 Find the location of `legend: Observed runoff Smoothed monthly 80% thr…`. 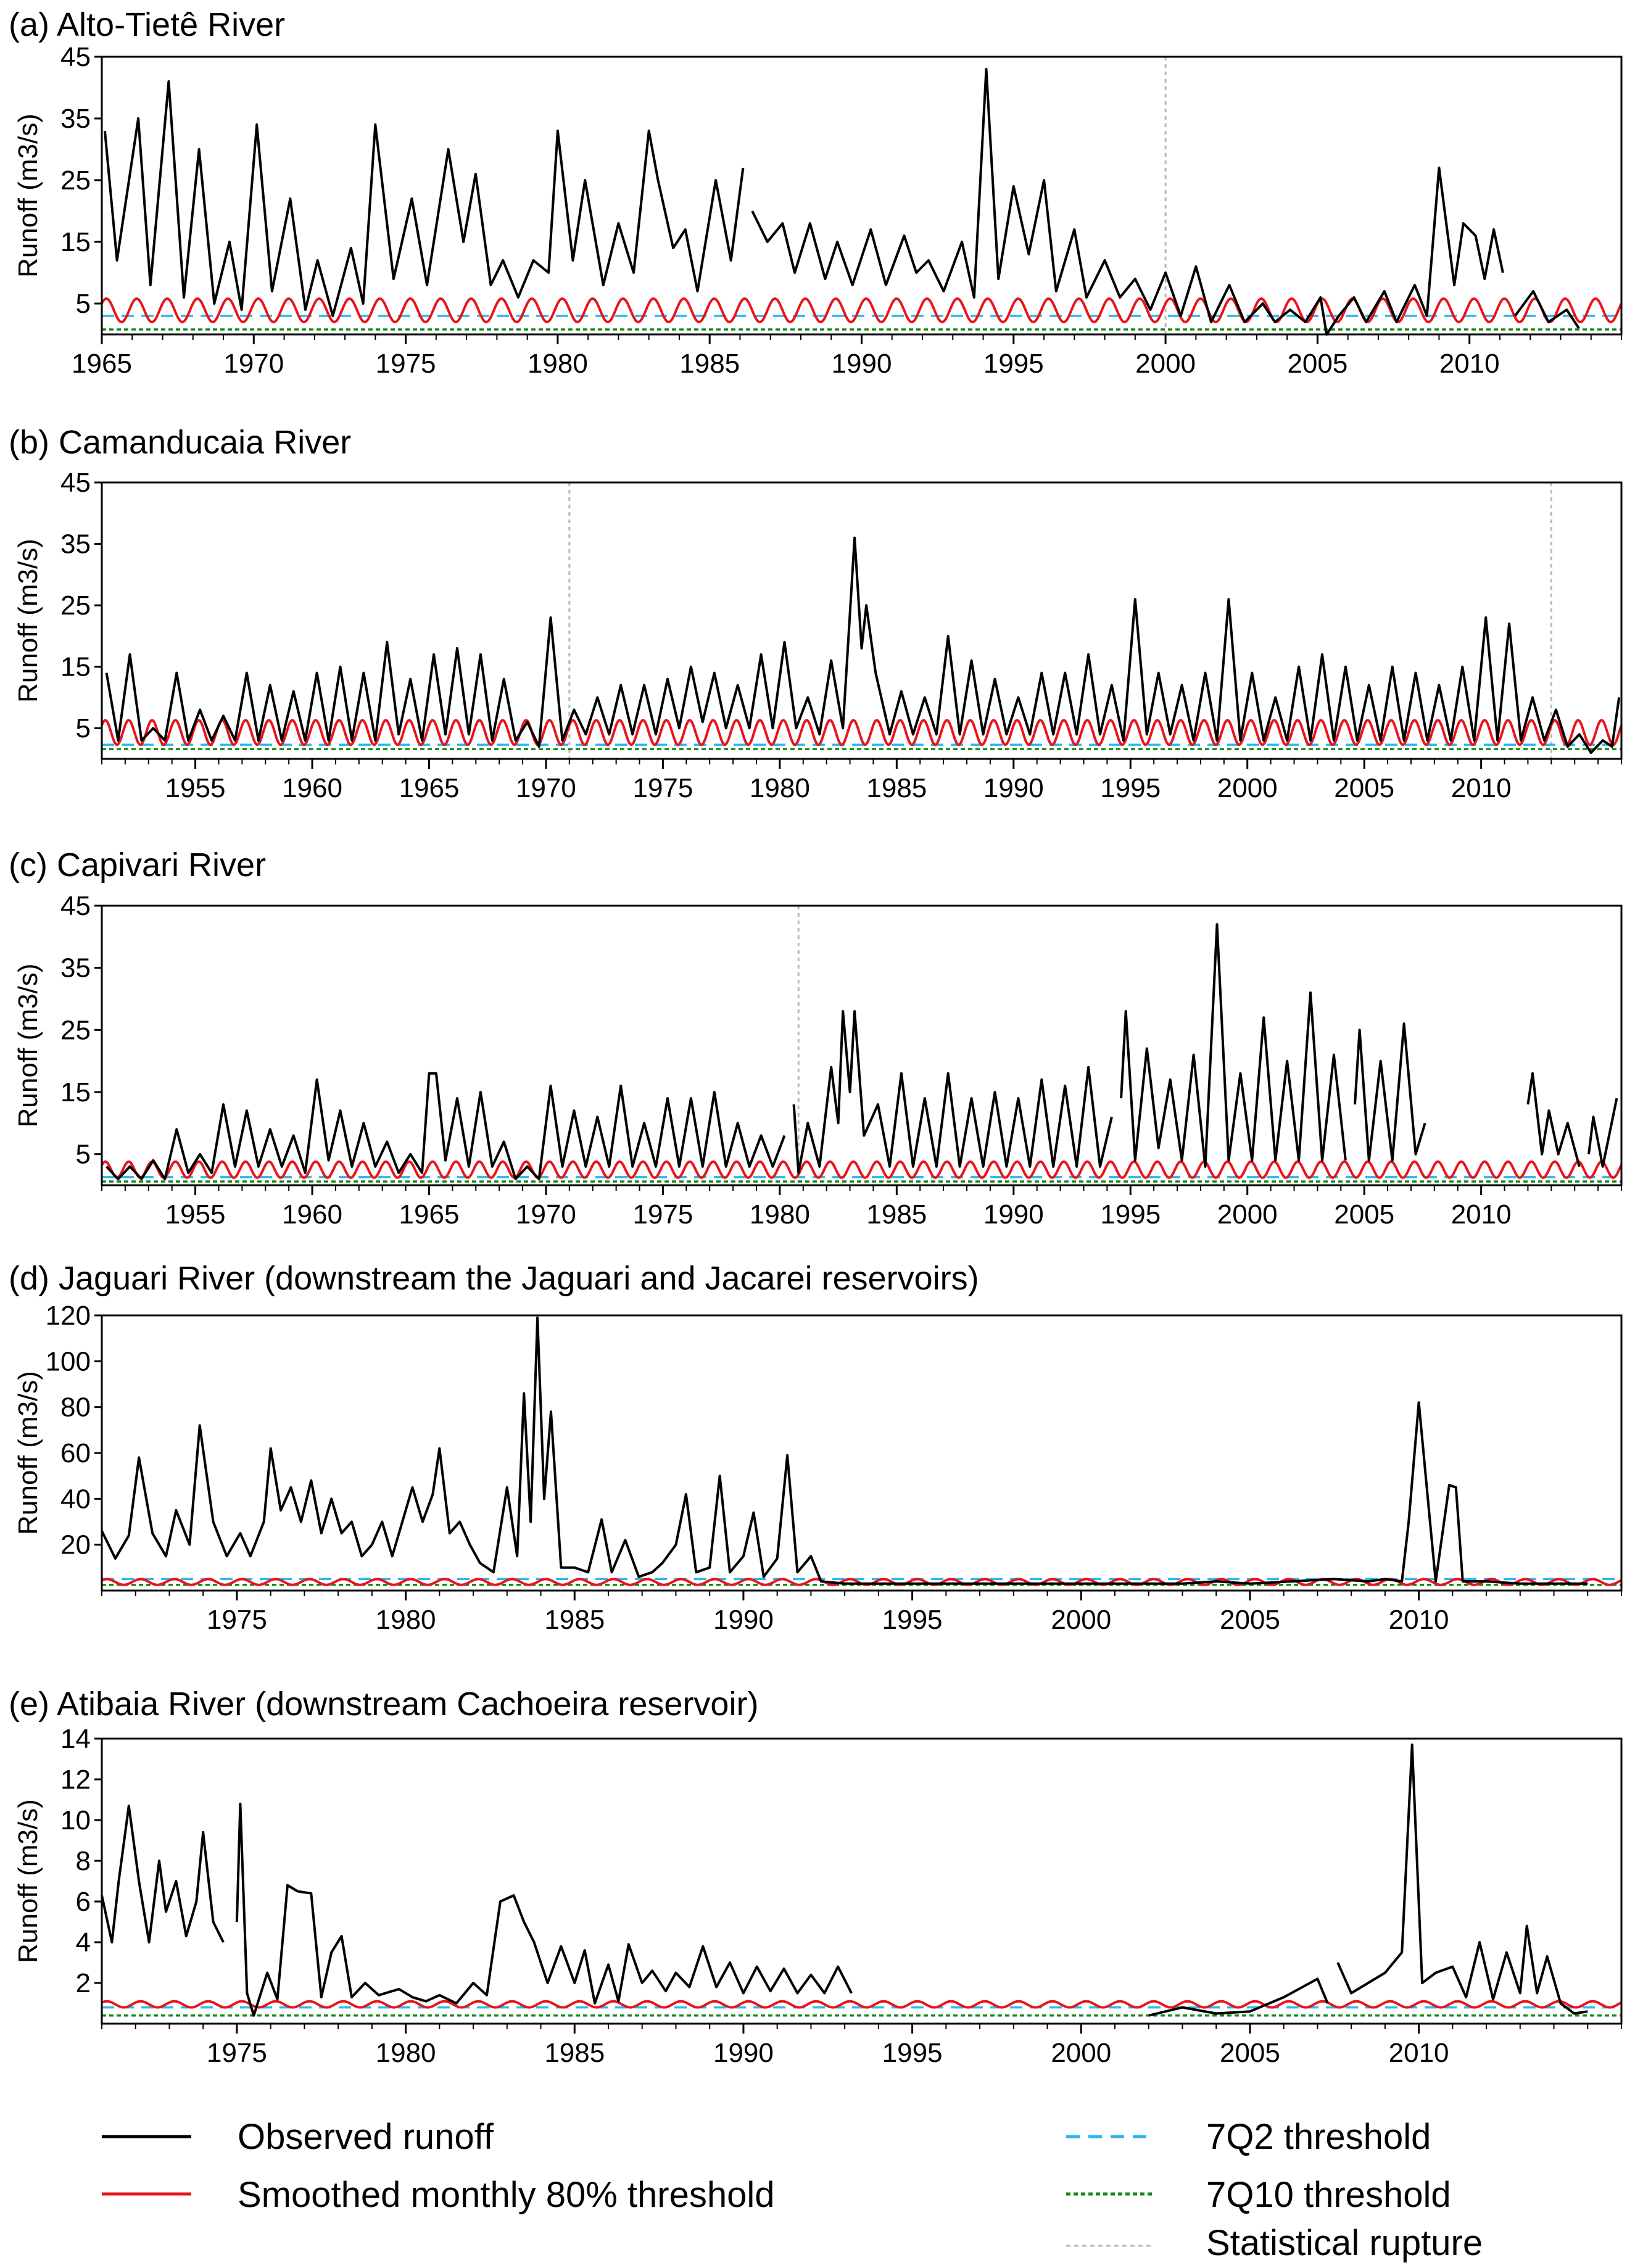

legend: Observed runoff Smoothed monthly 80% thr… is located at coordinates (792, 2190).